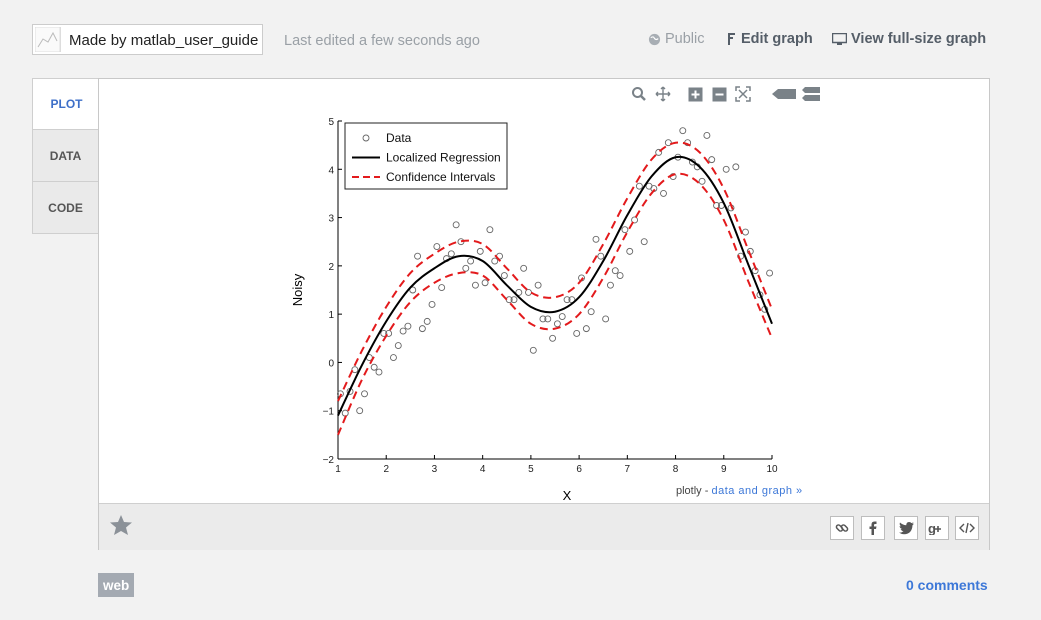  Describe the element at coordinates (47, 39) in the screenshot. I see `graph-thumbnail` at that location.